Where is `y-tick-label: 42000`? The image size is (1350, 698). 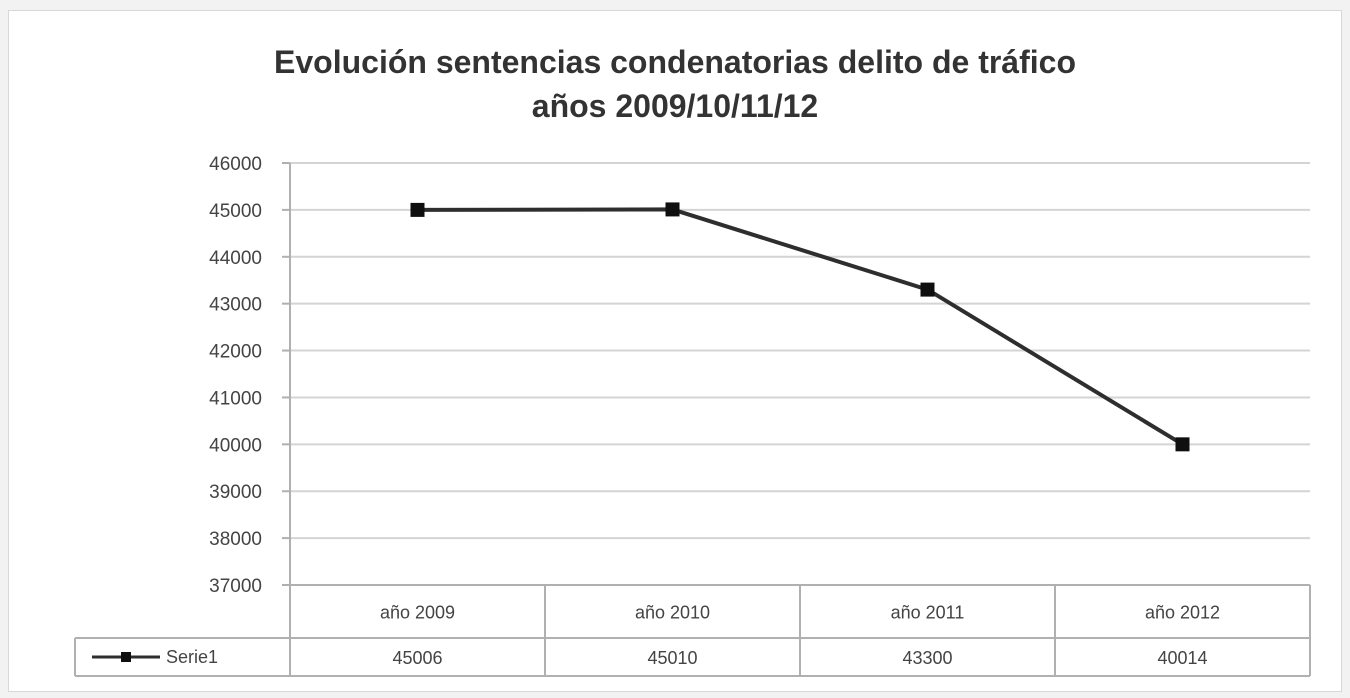
y-tick-label: 42000 is located at coordinates (235, 352).